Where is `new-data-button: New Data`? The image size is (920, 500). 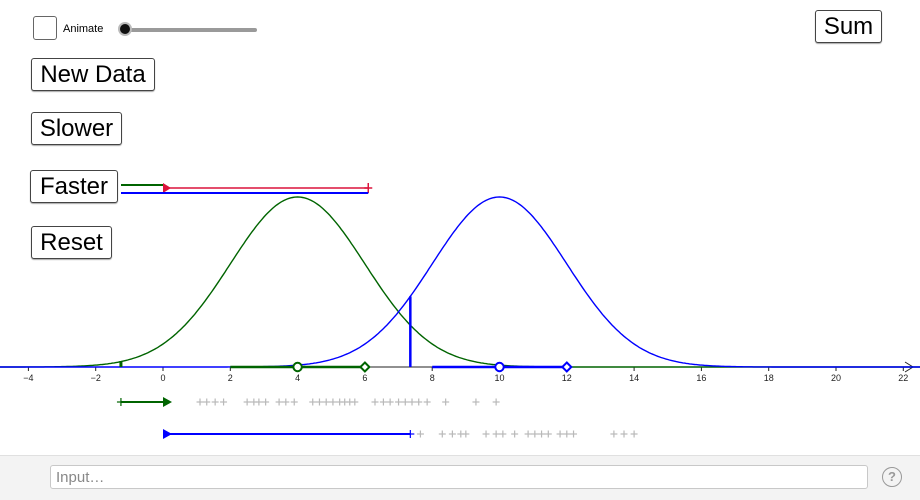
new-data-button: New Data is located at coordinates (93, 74).